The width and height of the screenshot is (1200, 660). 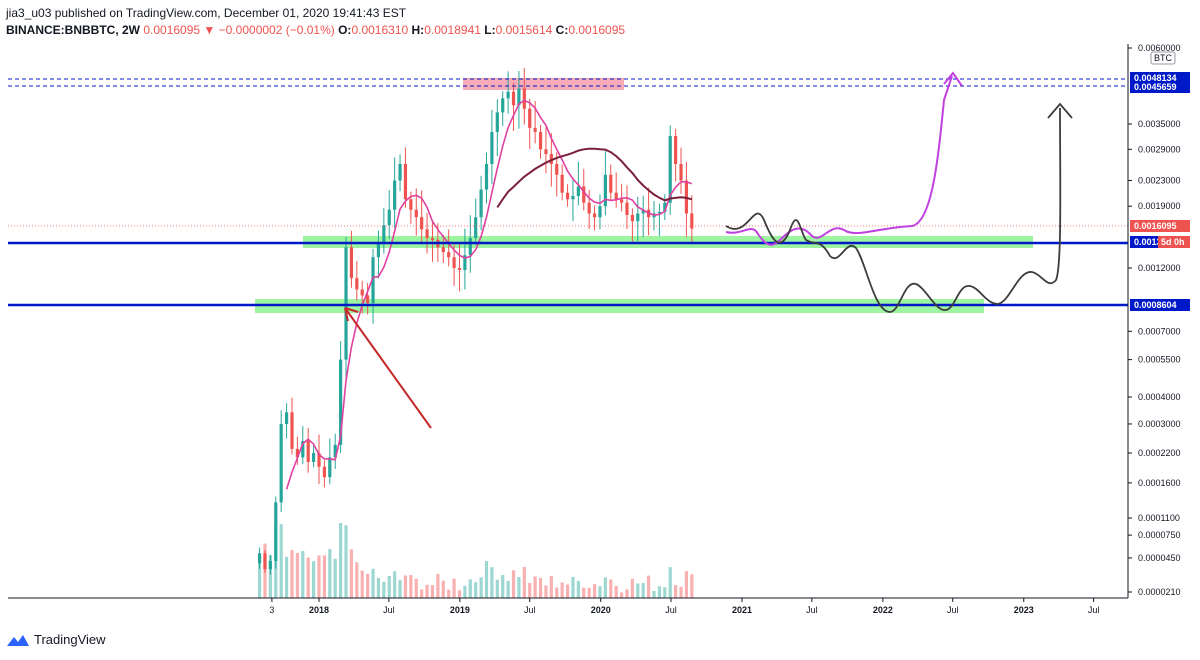 I want to click on close-value: 0.0016095, so click(x=597, y=30).